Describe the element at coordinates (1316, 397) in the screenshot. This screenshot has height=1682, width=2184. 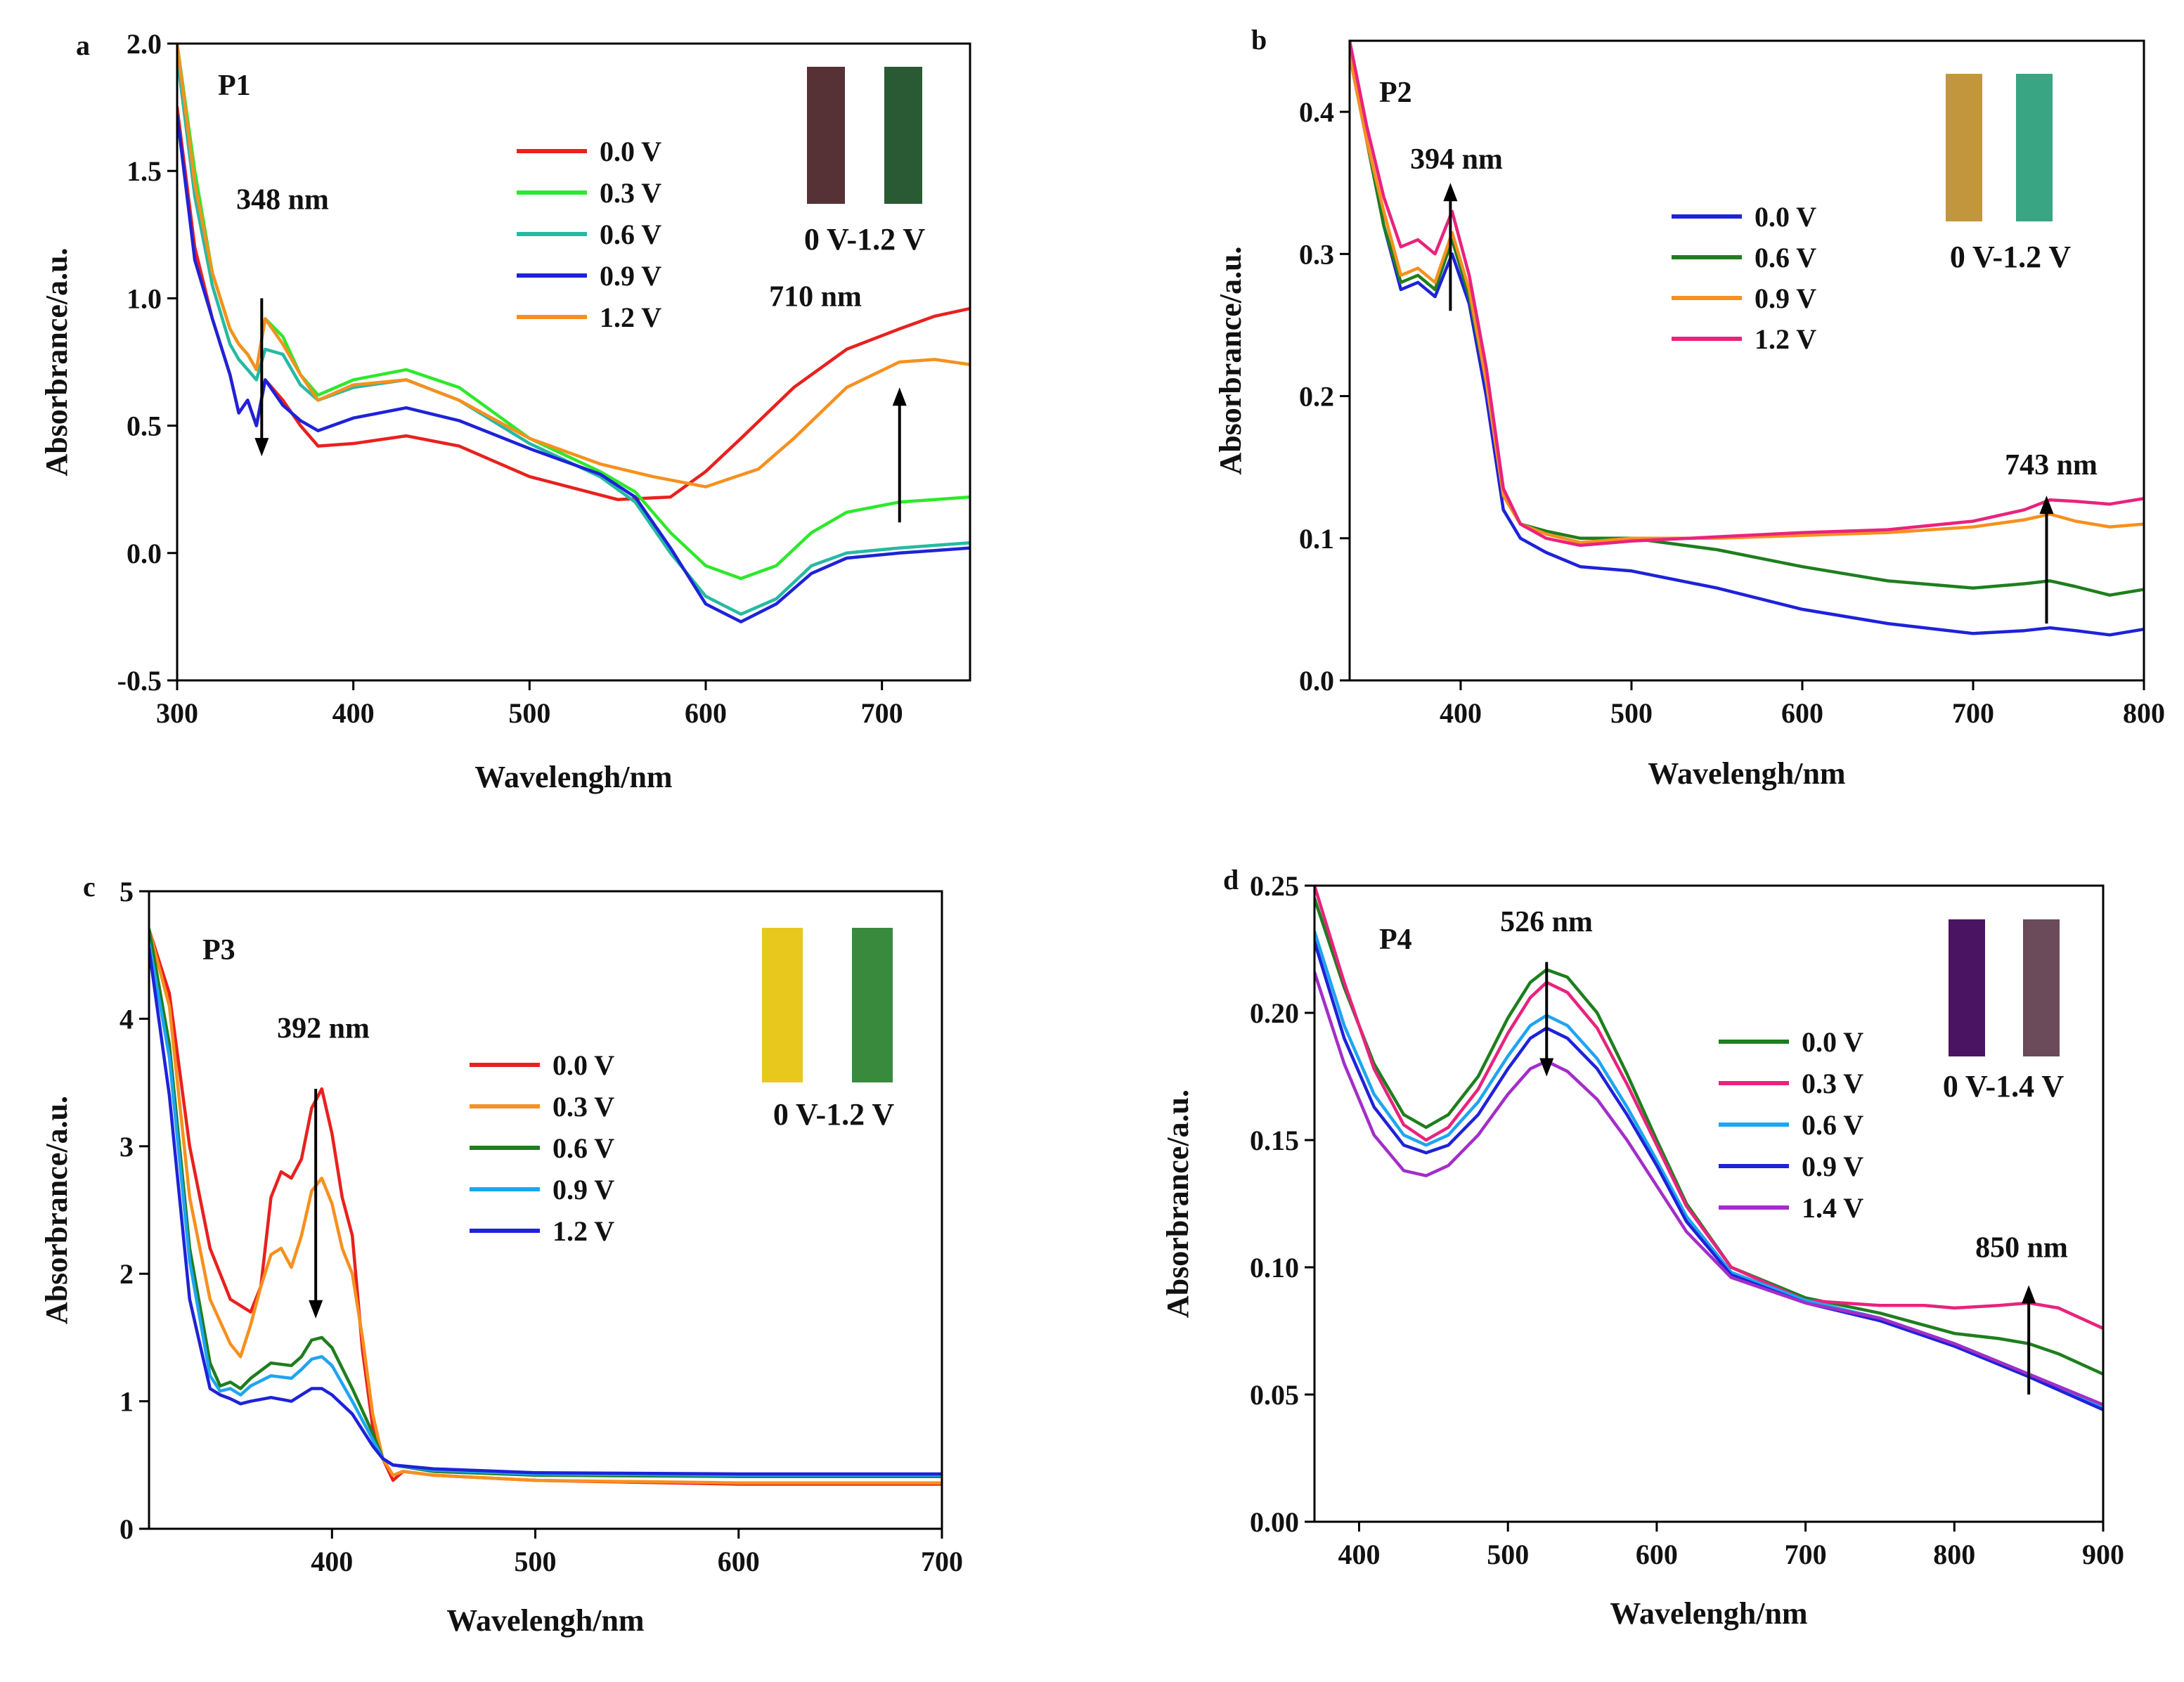
I see `y-tick-label: 0.2` at that location.